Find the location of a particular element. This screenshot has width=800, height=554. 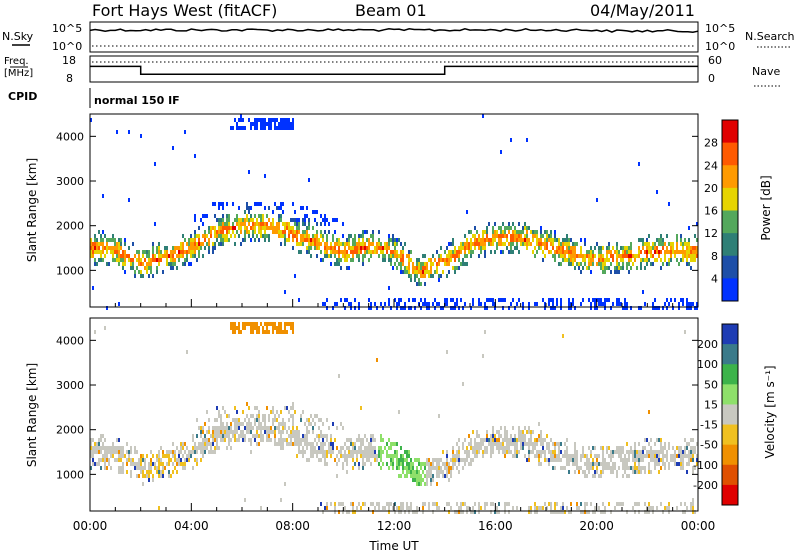

power-ylabel: Slant Range [km] is located at coordinates (32, 210).